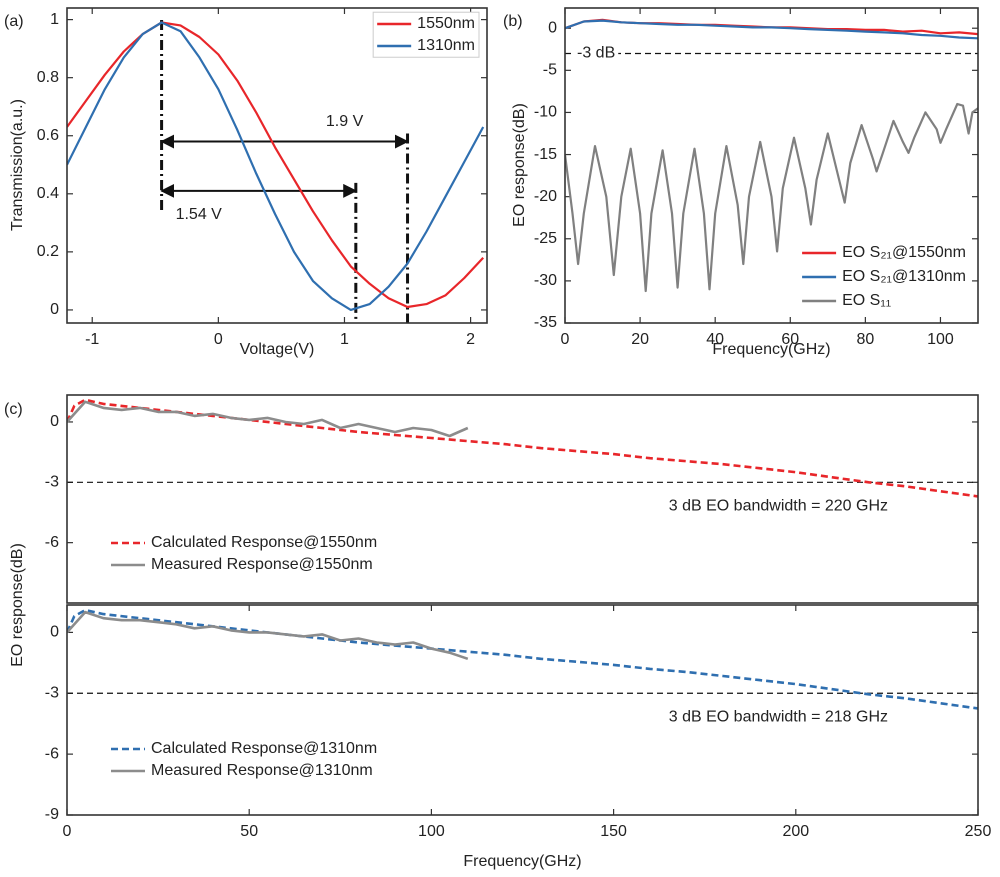 The height and width of the screenshot is (877, 1000). I want to click on legend-label: 1550nm, so click(446, 23).